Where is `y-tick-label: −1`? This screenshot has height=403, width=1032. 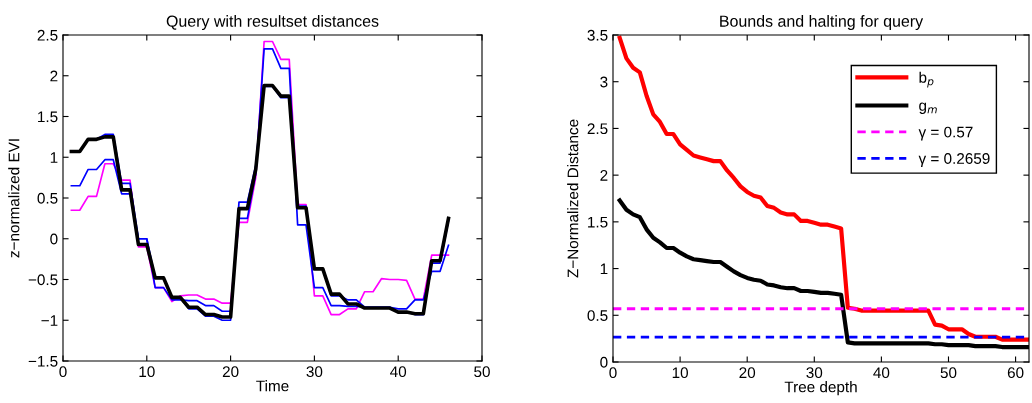 y-tick-label: −1 is located at coordinates (49, 320).